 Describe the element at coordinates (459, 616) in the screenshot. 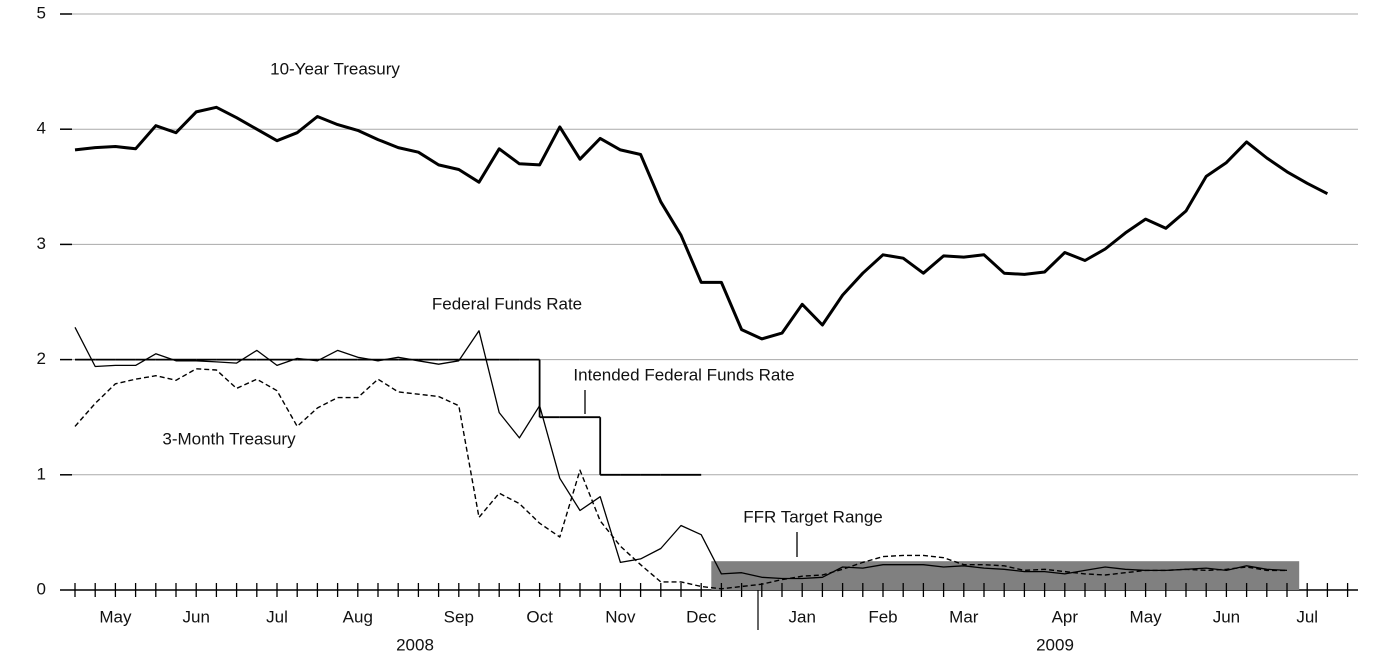

I see `x-tick-label: Sep` at that location.